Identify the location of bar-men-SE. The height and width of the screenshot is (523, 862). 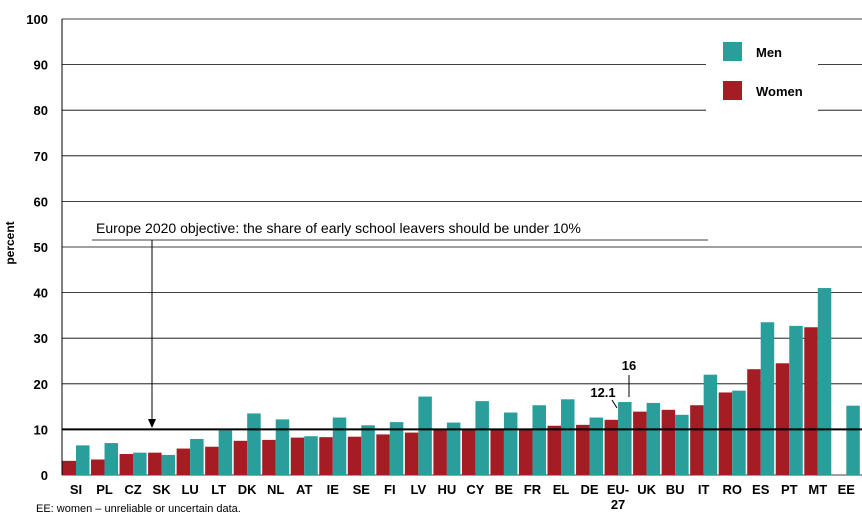
(368, 450).